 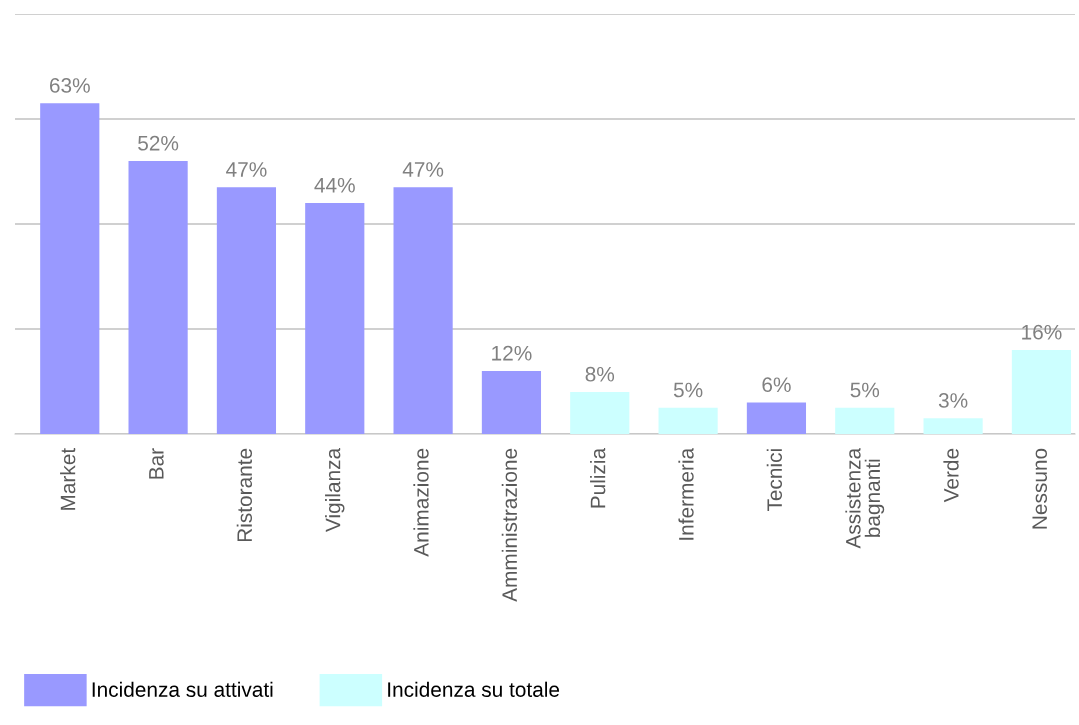 I want to click on x-tick-label: Bar, so click(x=156, y=463).